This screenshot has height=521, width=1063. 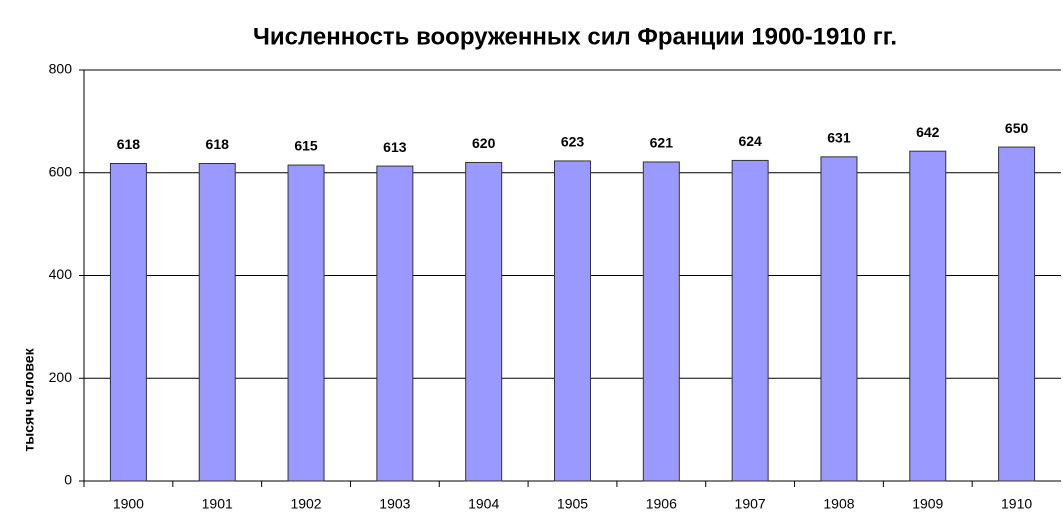 I want to click on value-label: 620, so click(x=484, y=143).